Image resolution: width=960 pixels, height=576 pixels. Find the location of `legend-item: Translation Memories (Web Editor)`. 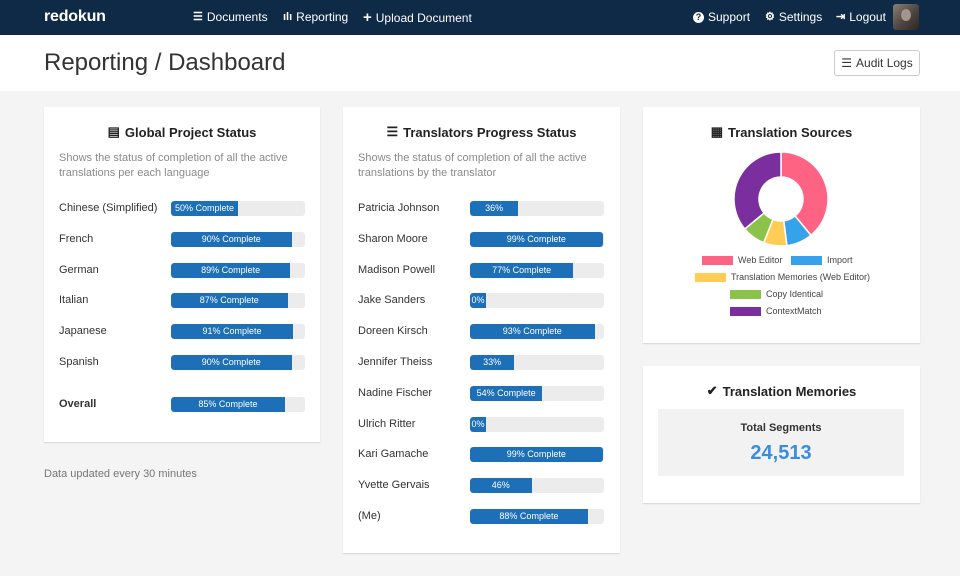

legend-item: Translation Memories (Web Editor) is located at coordinates (782, 277).